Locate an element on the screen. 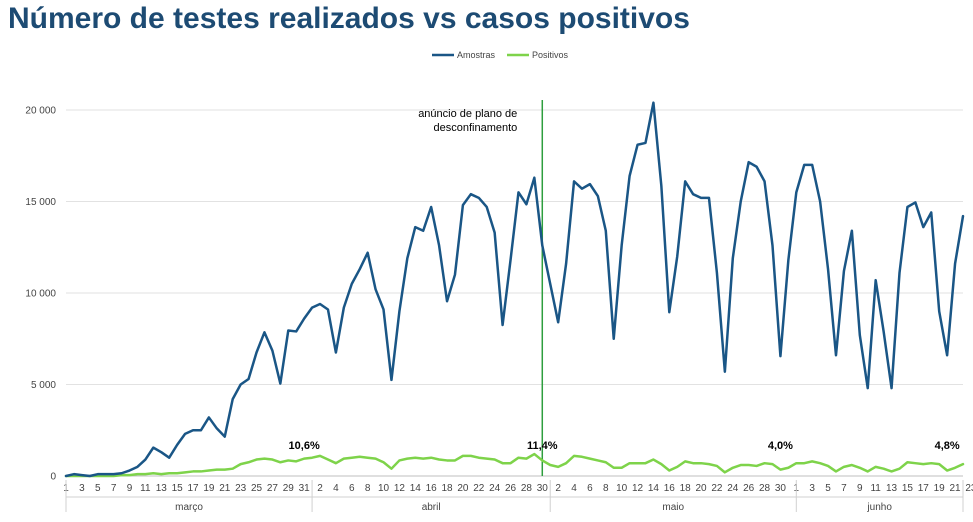 This screenshot has width=973, height=522. month-label: junho is located at coordinates (879, 507).